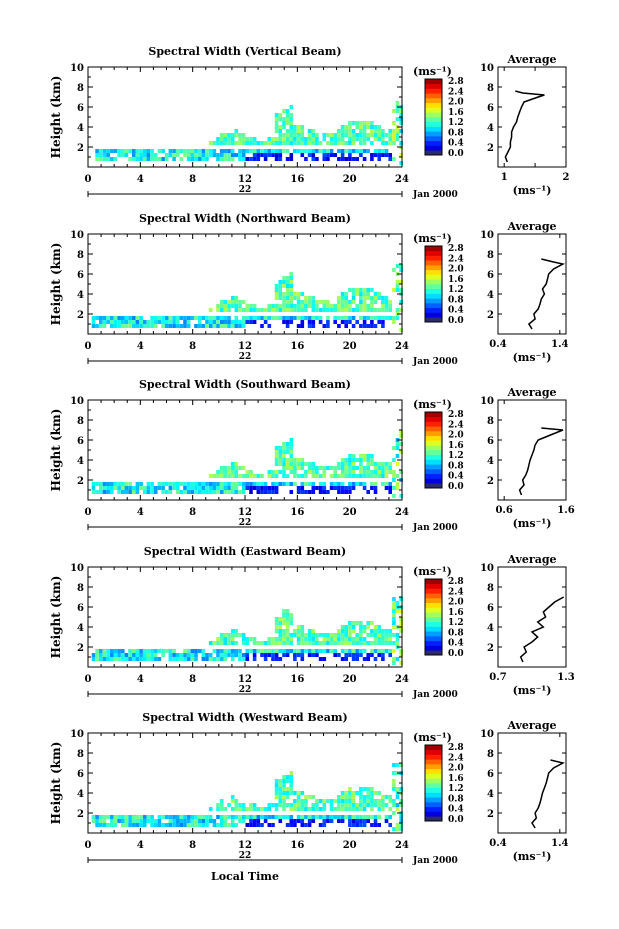 The image size is (619, 929). Describe the element at coordinates (247, 797) in the screenshot. I see `heatmap-cells` at that location.